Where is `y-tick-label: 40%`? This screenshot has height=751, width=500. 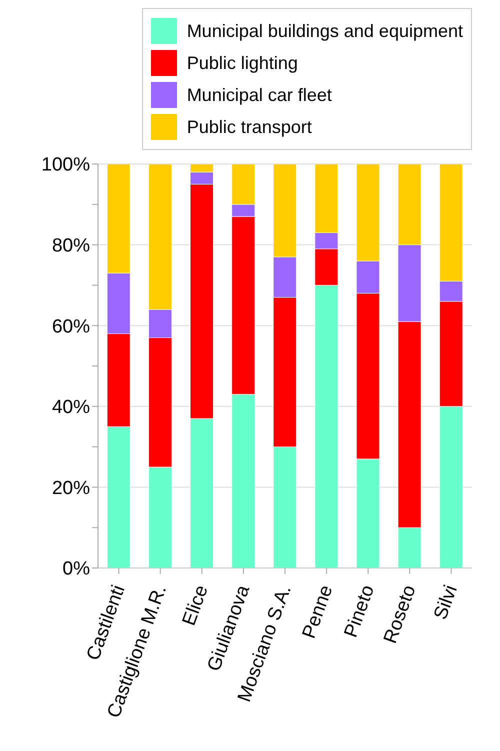
y-tick-label: 40% is located at coordinates (71, 407).